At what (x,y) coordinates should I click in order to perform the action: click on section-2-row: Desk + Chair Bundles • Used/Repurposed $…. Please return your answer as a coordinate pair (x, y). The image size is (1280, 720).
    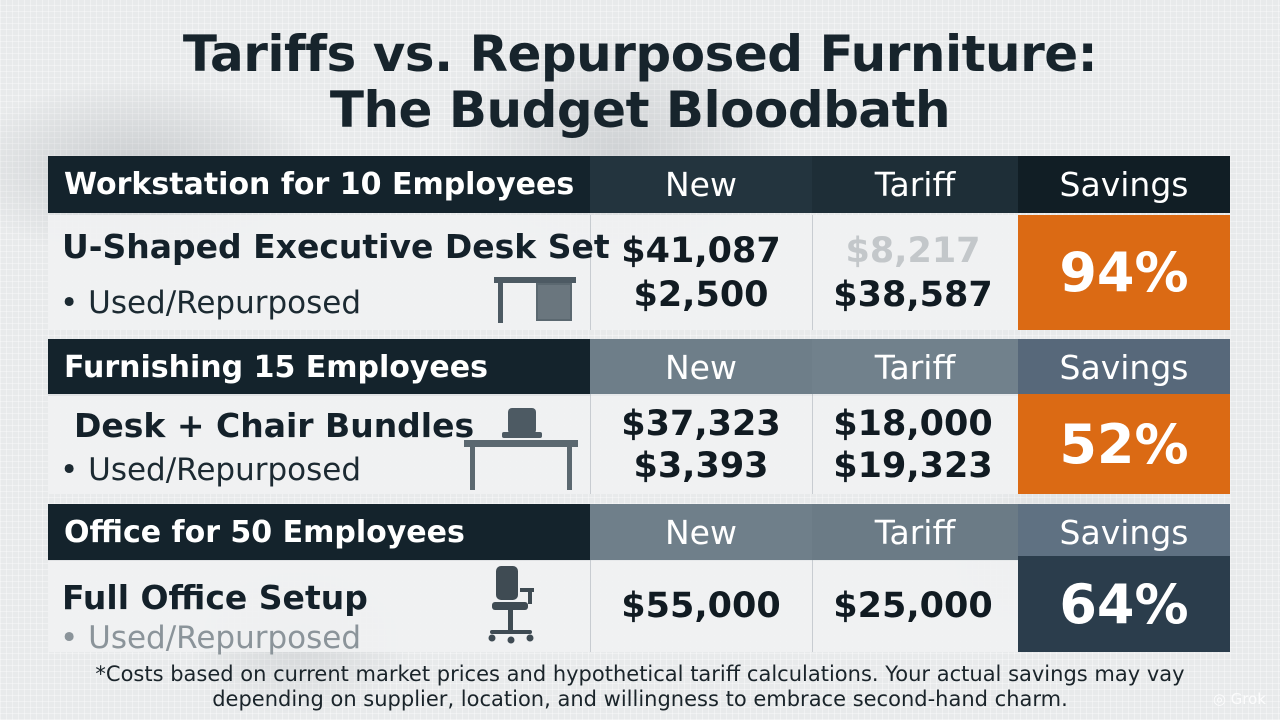
    Looking at the image, I should click on (639, 444).